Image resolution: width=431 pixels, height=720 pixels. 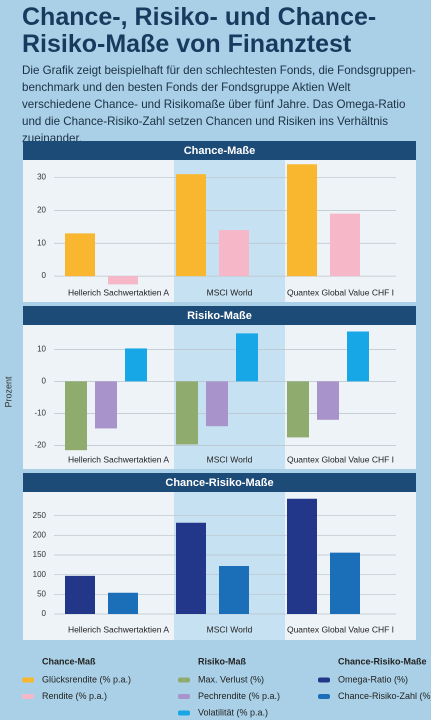 What do you see at coordinates (41, 593) in the screenshot?
I see `y-tick-label: 50` at bounding box center [41, 593].